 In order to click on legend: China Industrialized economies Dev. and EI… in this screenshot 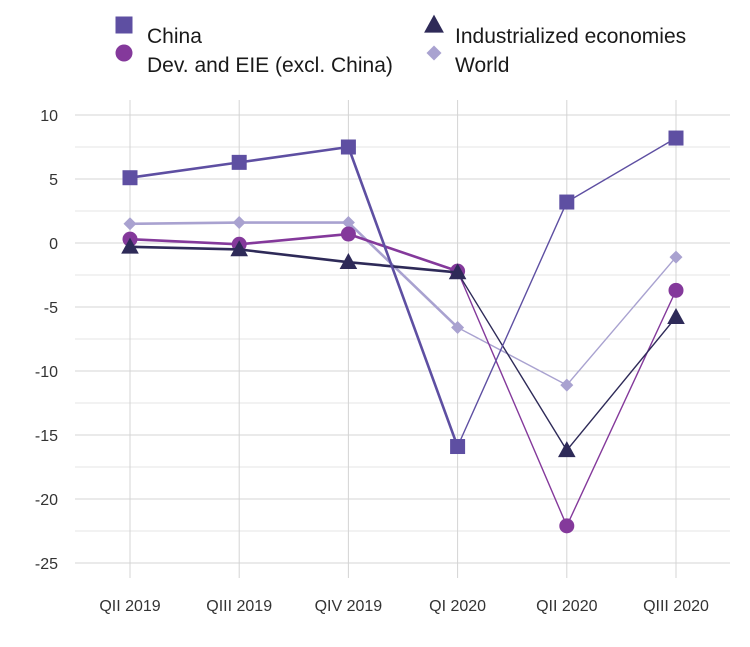, I will do `click(400, 45)`.